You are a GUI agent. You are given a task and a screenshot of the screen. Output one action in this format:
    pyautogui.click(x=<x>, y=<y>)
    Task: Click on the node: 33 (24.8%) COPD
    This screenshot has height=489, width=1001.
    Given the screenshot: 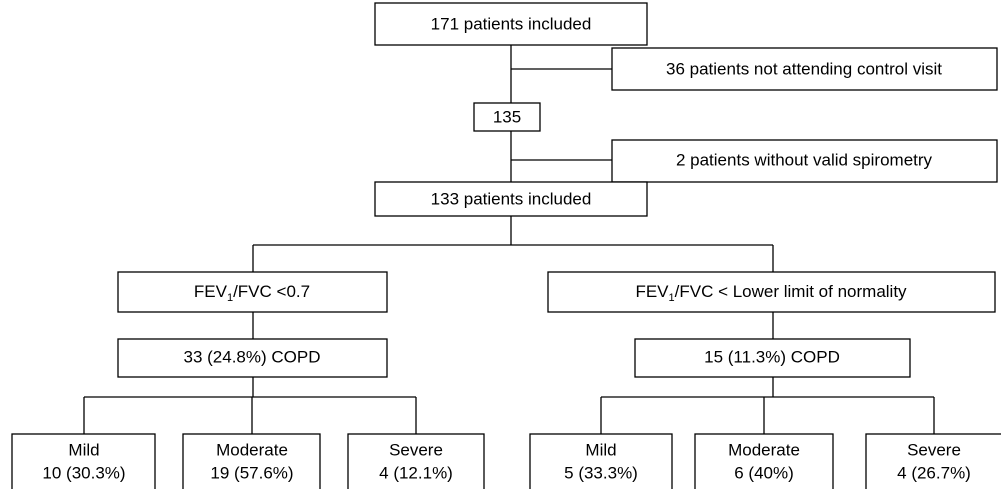 What is the action you would take?
    pyautogui.click(x=252, y=358)
    